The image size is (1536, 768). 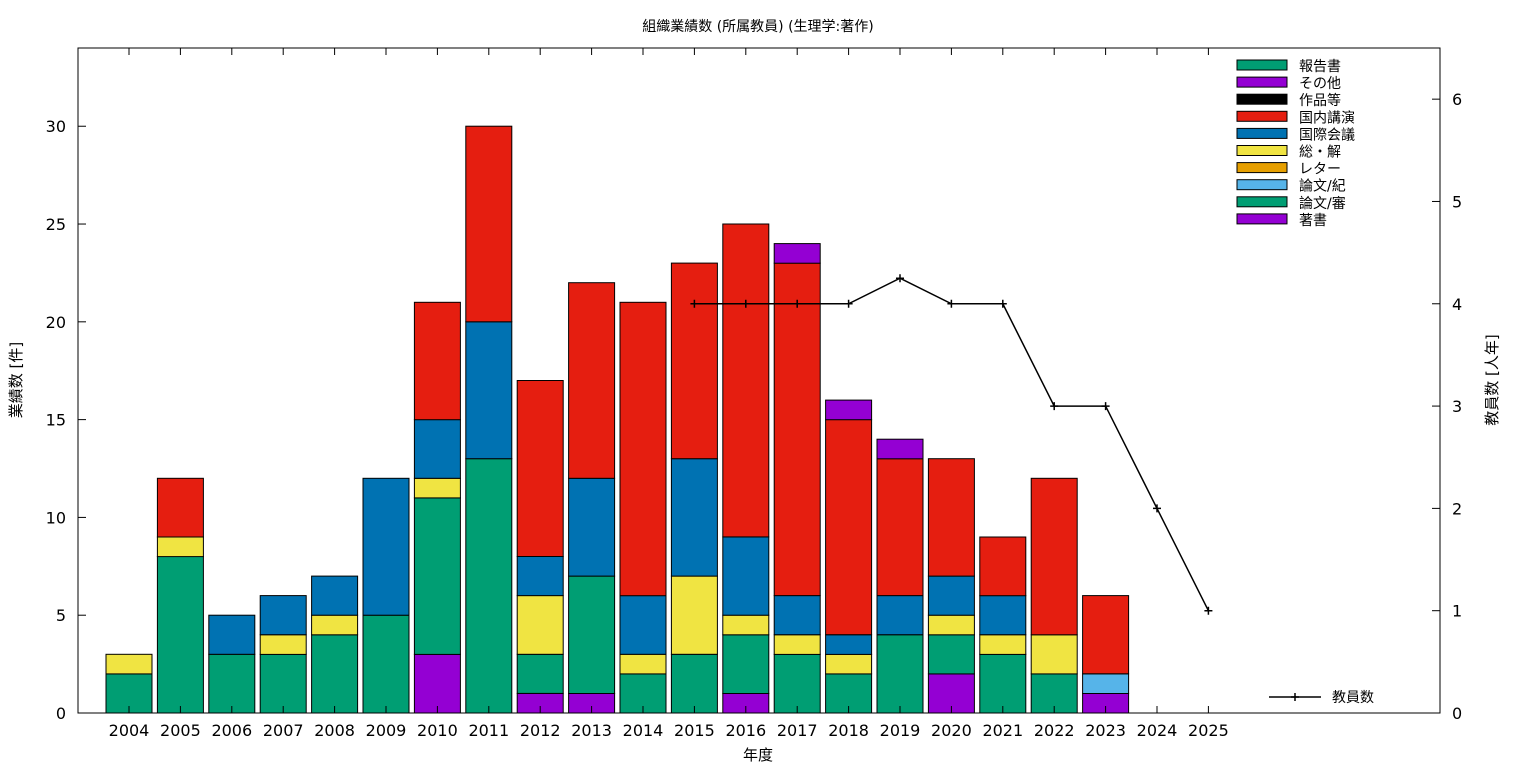 I want to click on y-tick-label: 25, so click(x=56, y=224).